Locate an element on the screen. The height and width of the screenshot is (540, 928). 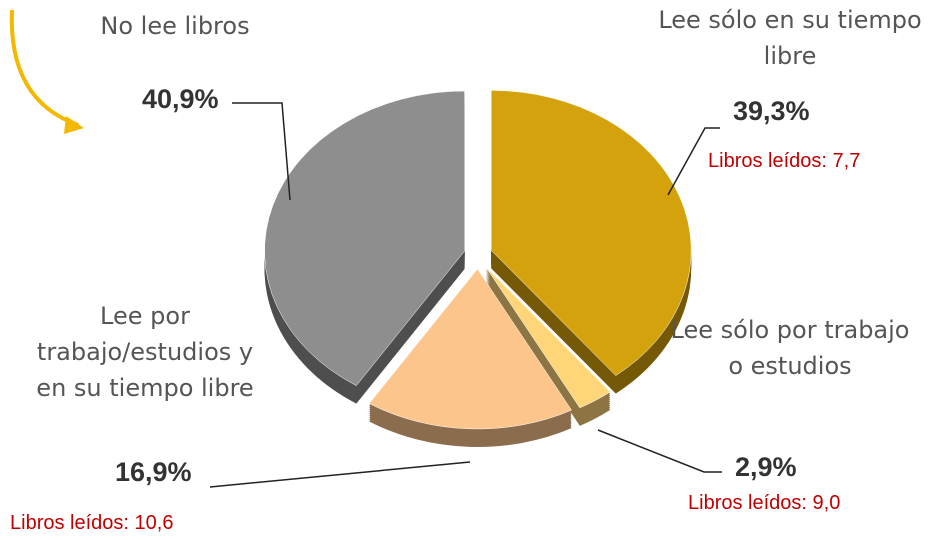
arrow-head is located at coordinates (74, 125).